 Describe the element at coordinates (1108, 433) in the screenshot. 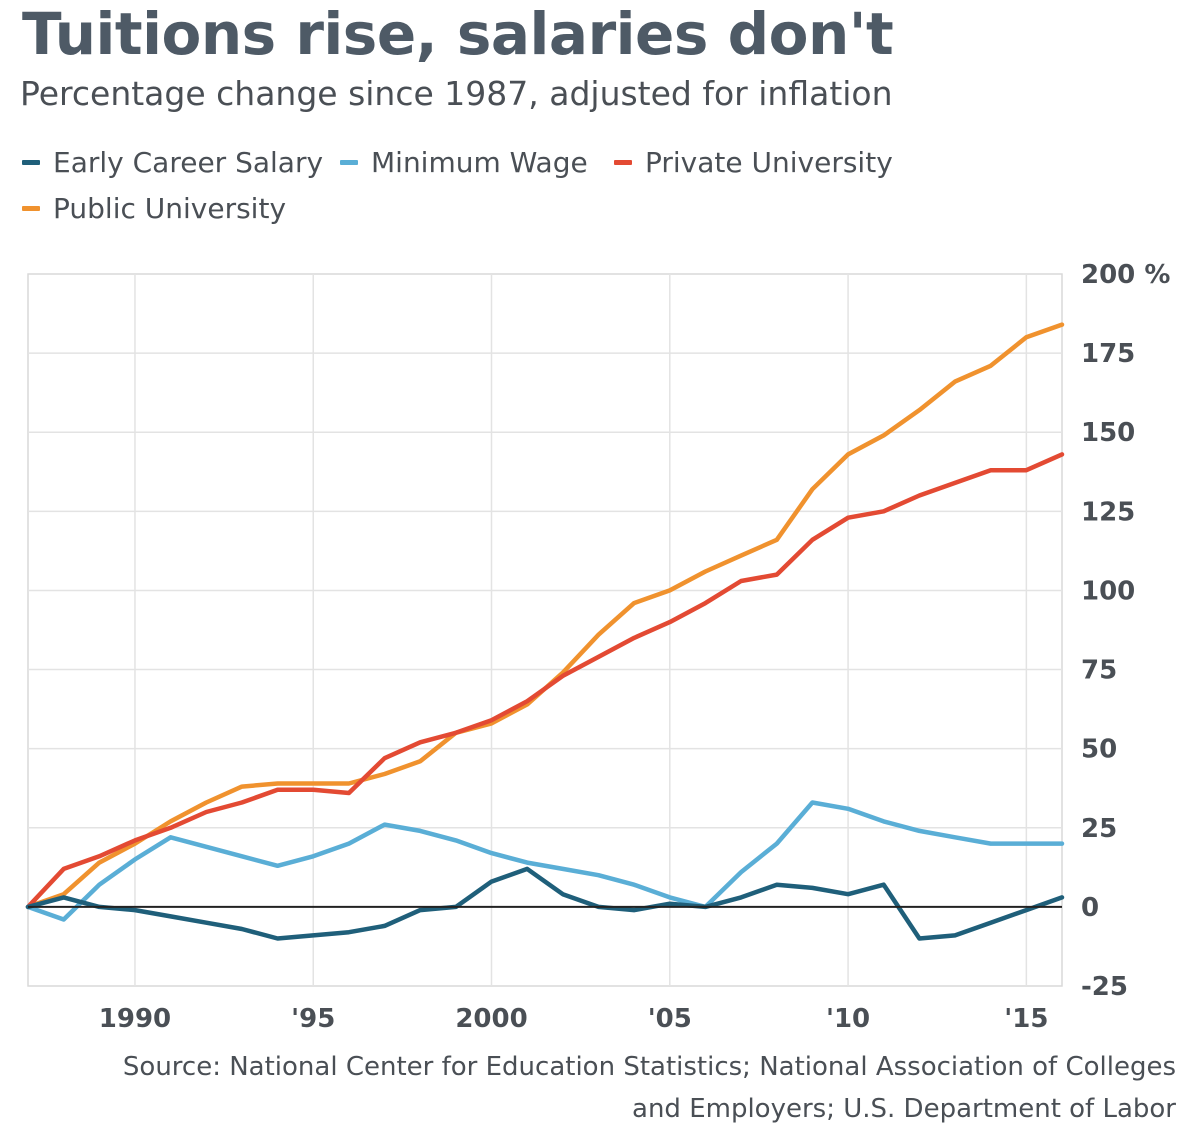

I see `y-tick-label: 150` at that location.